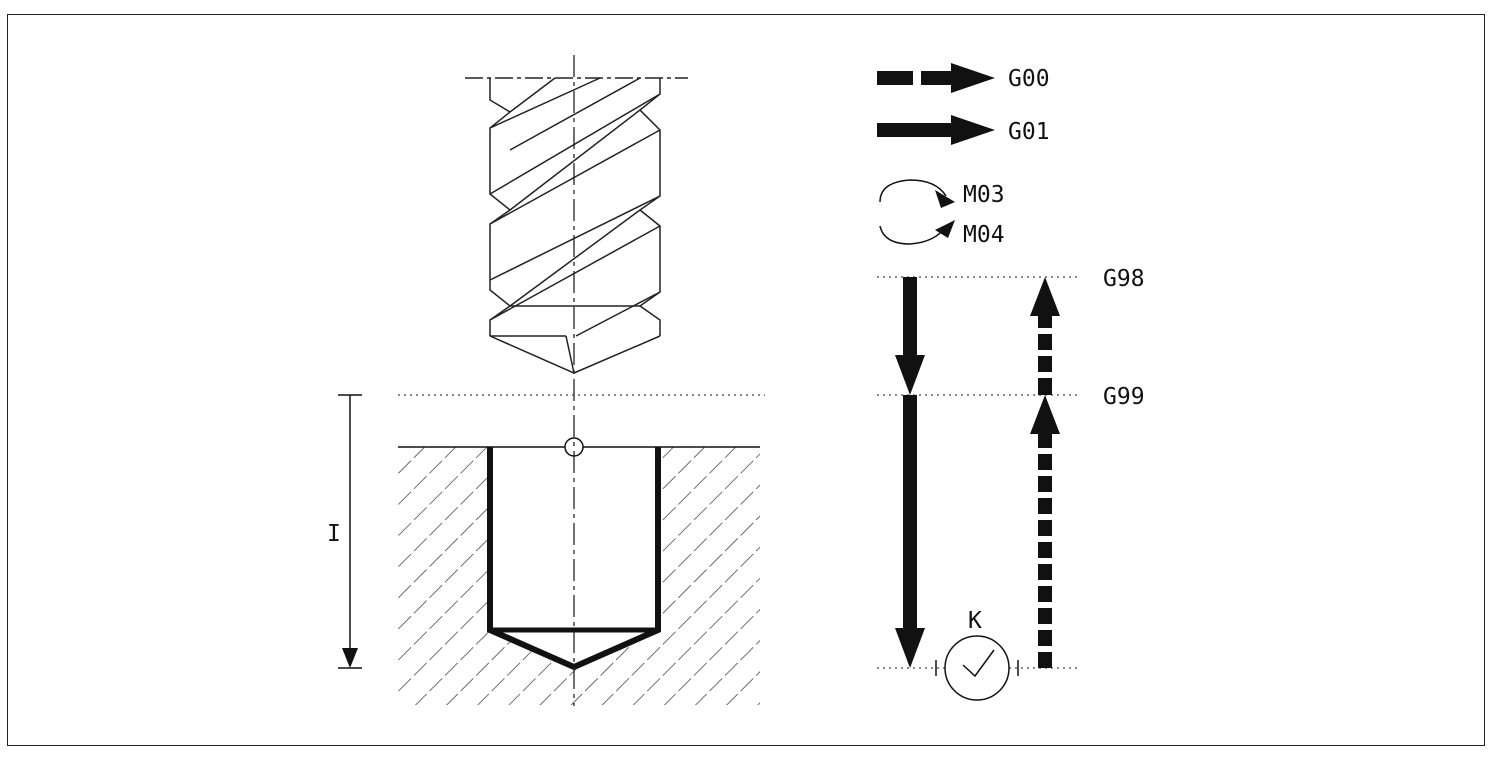  Describe the element at coordinates (917, 193) in the screenshot. I see `legend-cw-rotation-icon` at that location.